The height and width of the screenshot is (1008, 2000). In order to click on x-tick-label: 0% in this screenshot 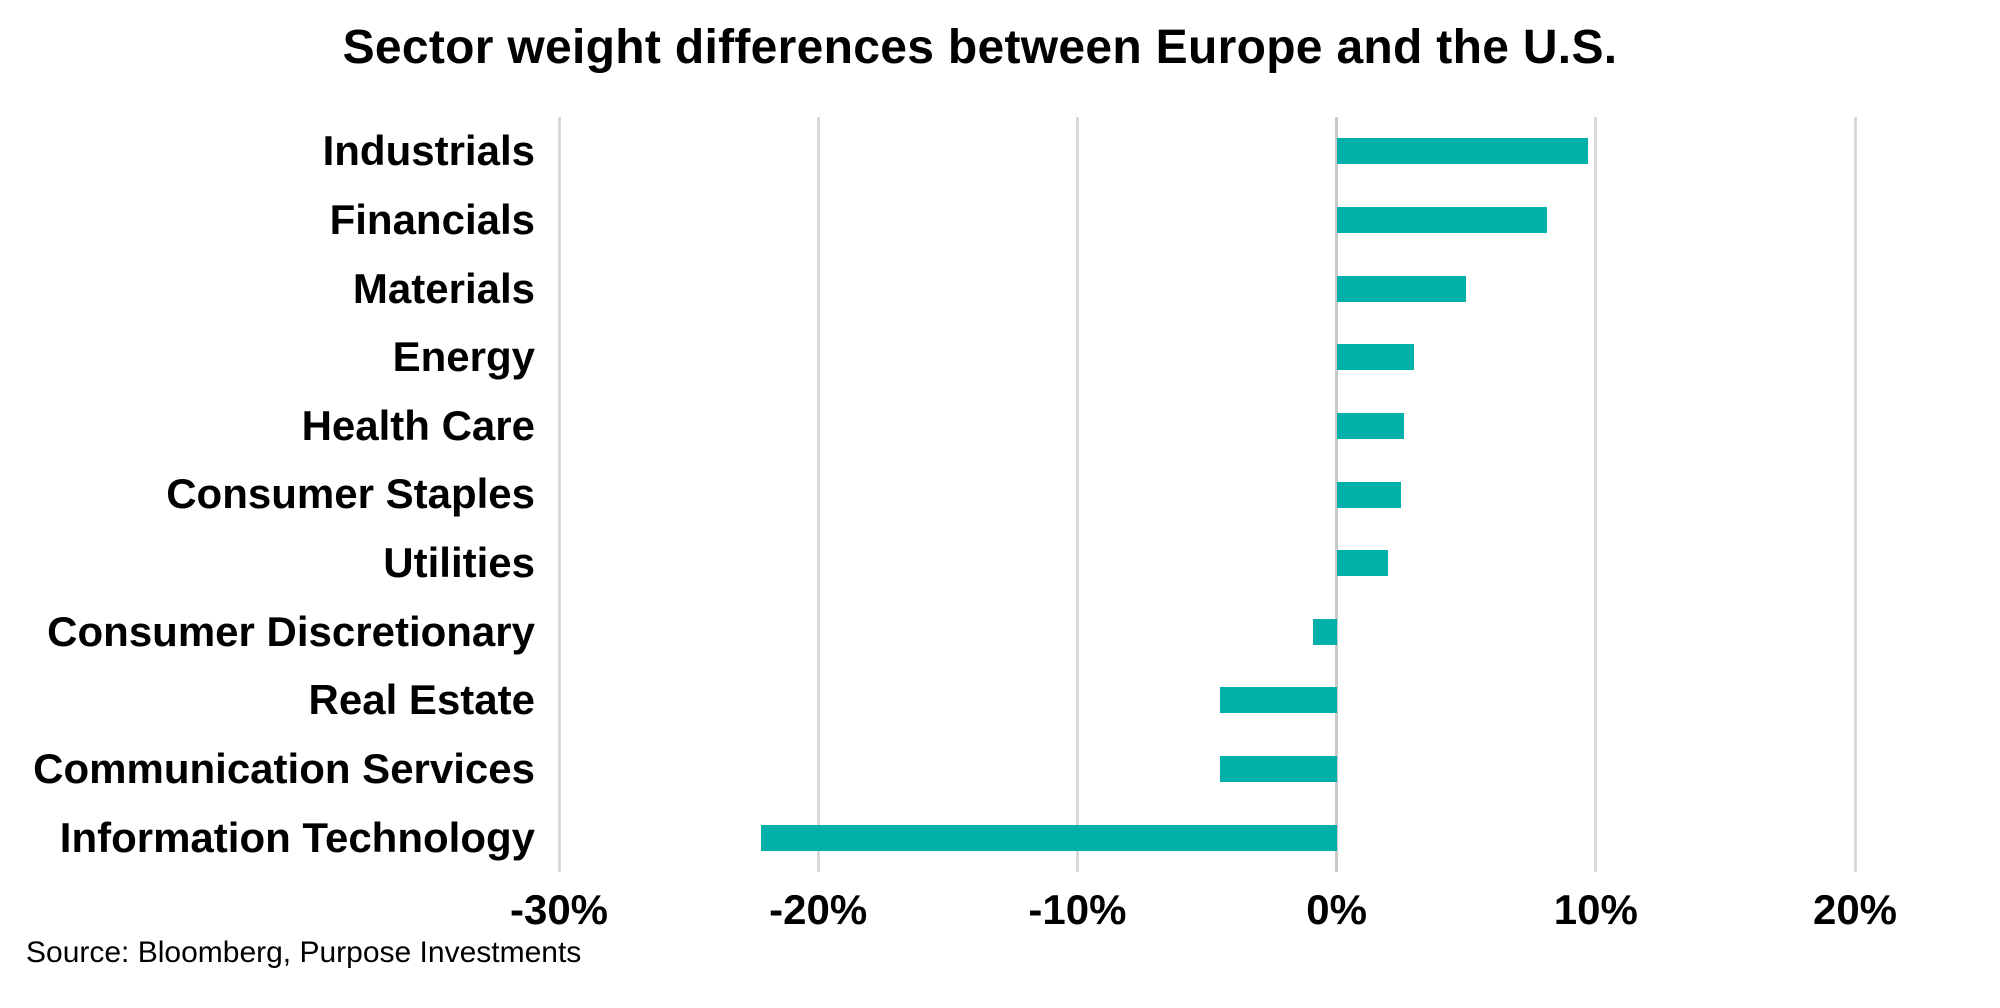, I will do `click(1336, 909)`.